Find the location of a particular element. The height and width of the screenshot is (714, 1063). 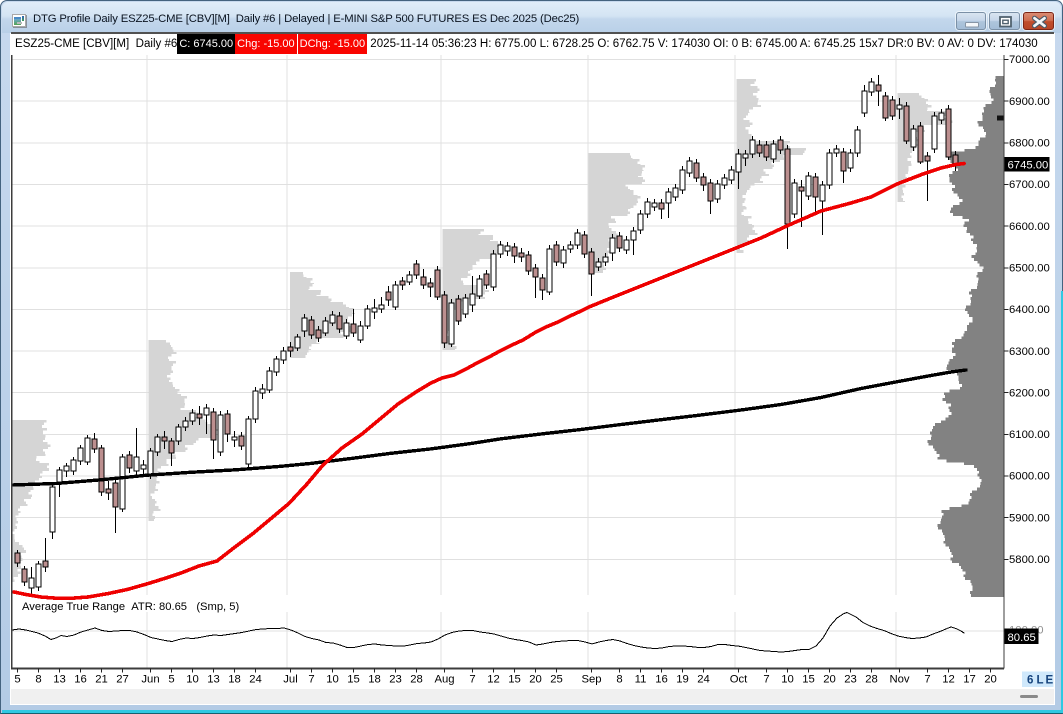

svg-text: Oct is located at coordinates (739, 680).